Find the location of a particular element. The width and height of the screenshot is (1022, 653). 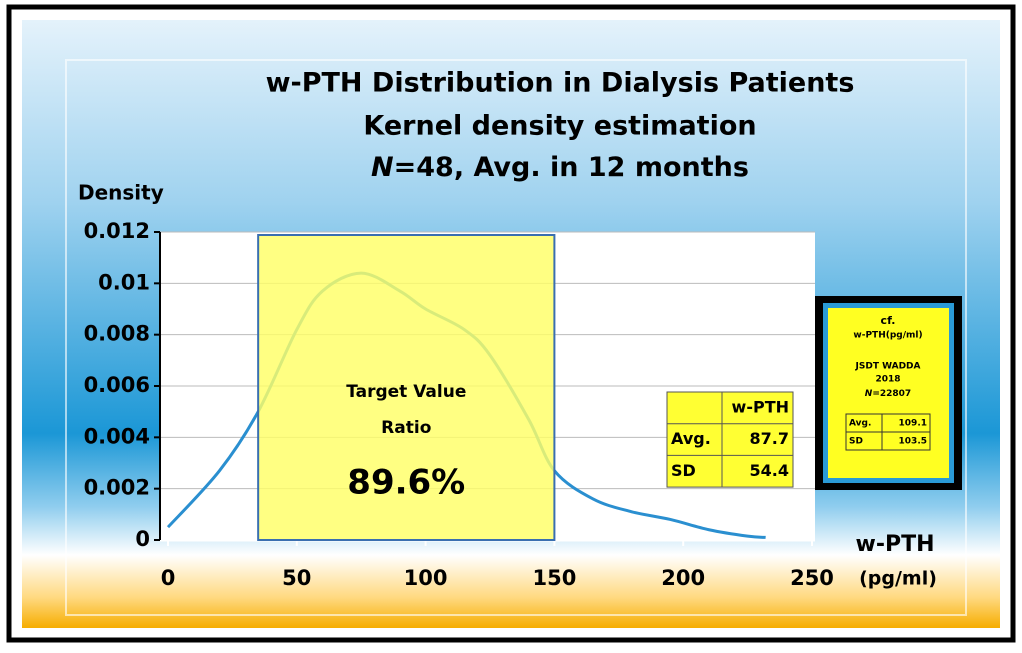

ref-label: SD is located at coordinates (856, 442).